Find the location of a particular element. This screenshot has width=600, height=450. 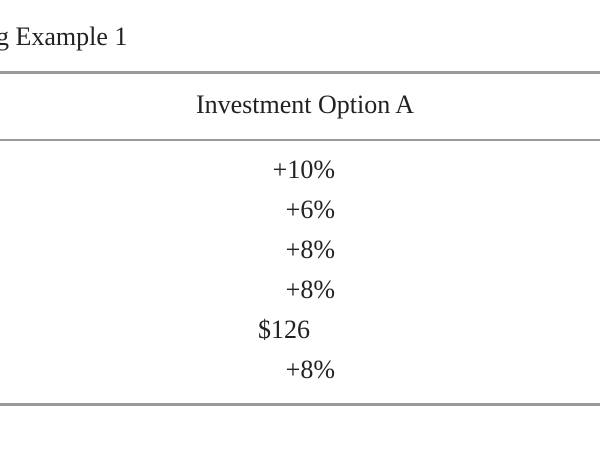

table-cell: +6% is located at coordinates (310, 209).